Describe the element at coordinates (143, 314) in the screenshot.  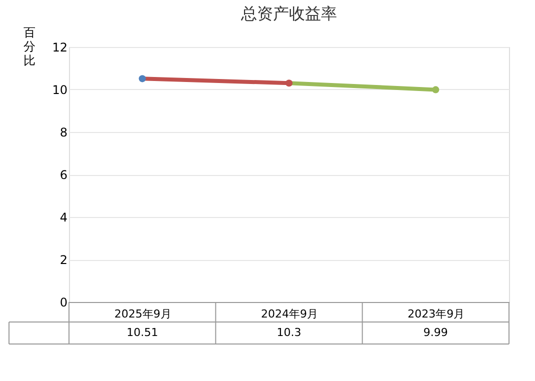
I see `x-tick-label: 2025年9月` at that location.